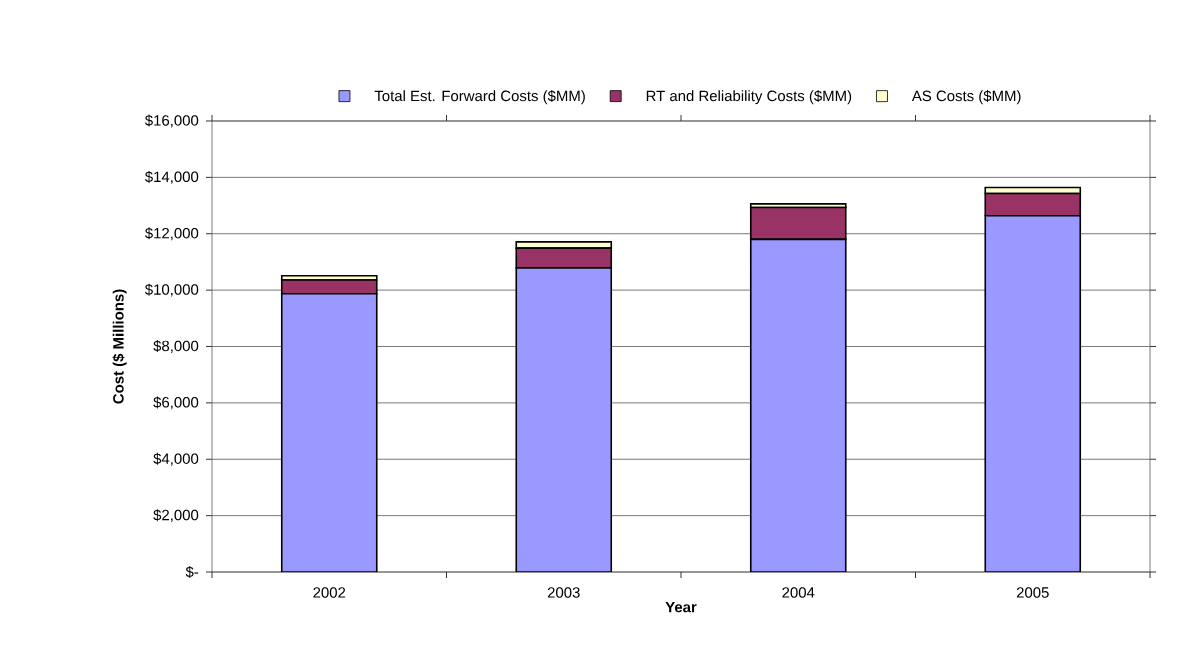  What do you see at coordinates (749, 97) in the screenshot?
I see `legend-label: RT and Reliability Costs ($MM)` at bounding box center [749, 97].